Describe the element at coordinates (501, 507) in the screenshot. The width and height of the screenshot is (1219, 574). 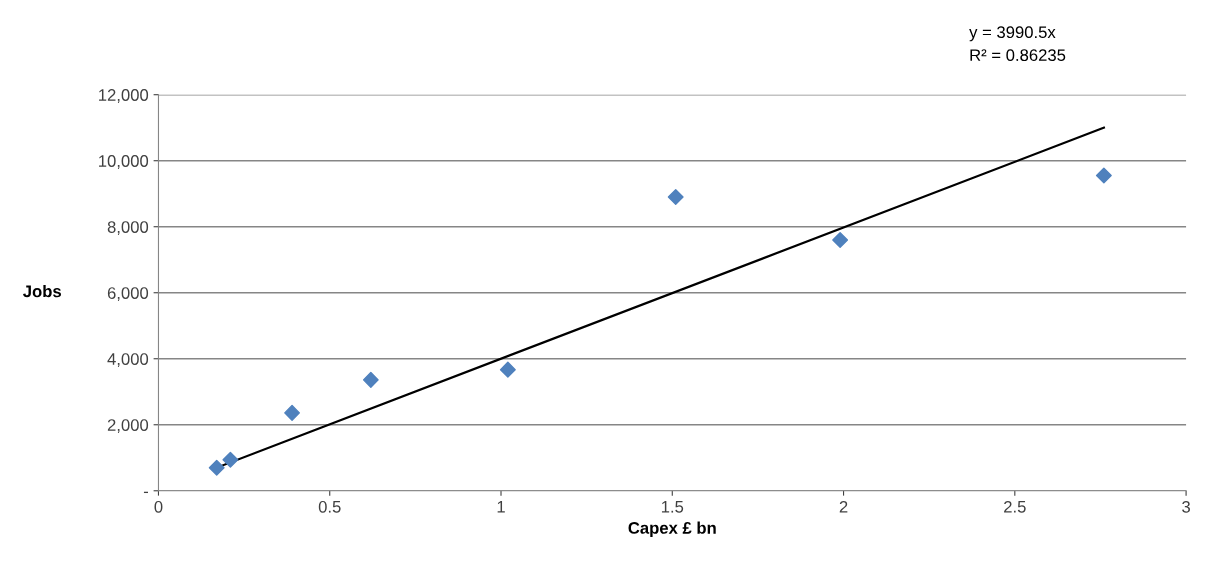
I see `x-tick-label: 1` at that location.